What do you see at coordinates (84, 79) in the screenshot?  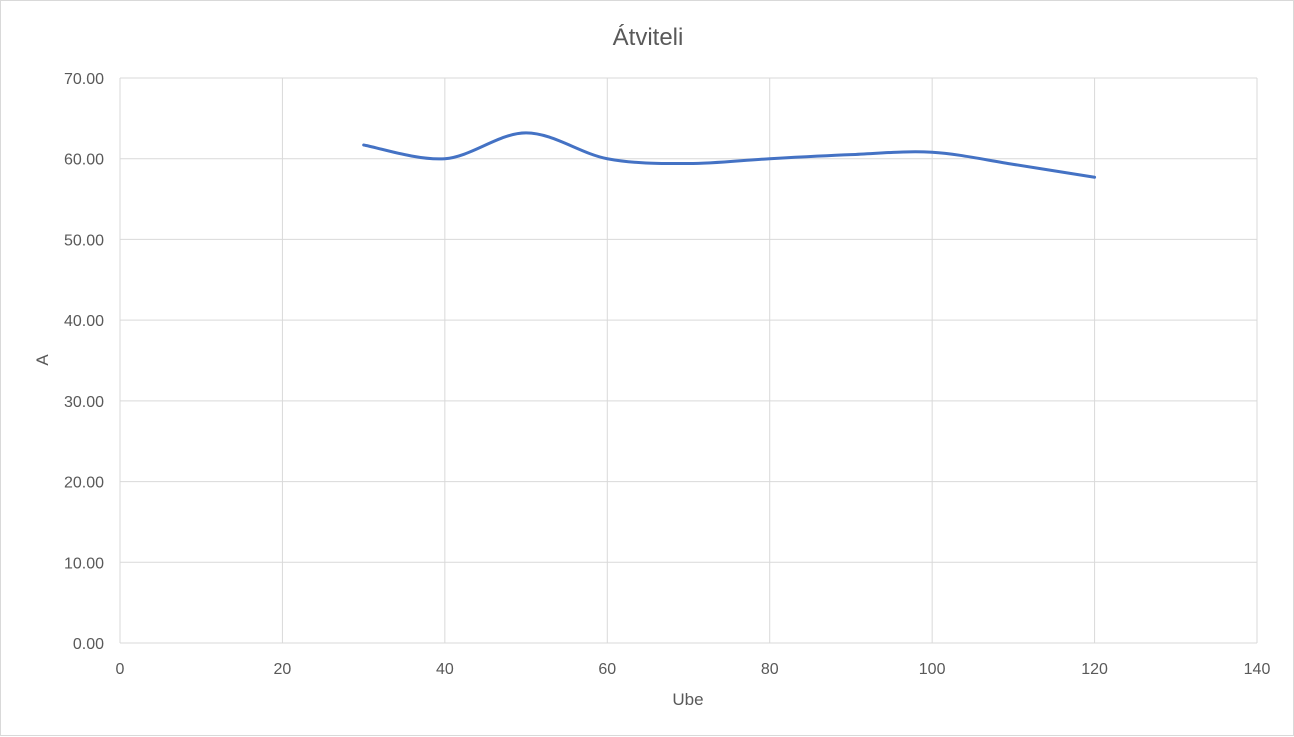 I see `y-tick-label: 70.00` at bounding box center [84, 79].